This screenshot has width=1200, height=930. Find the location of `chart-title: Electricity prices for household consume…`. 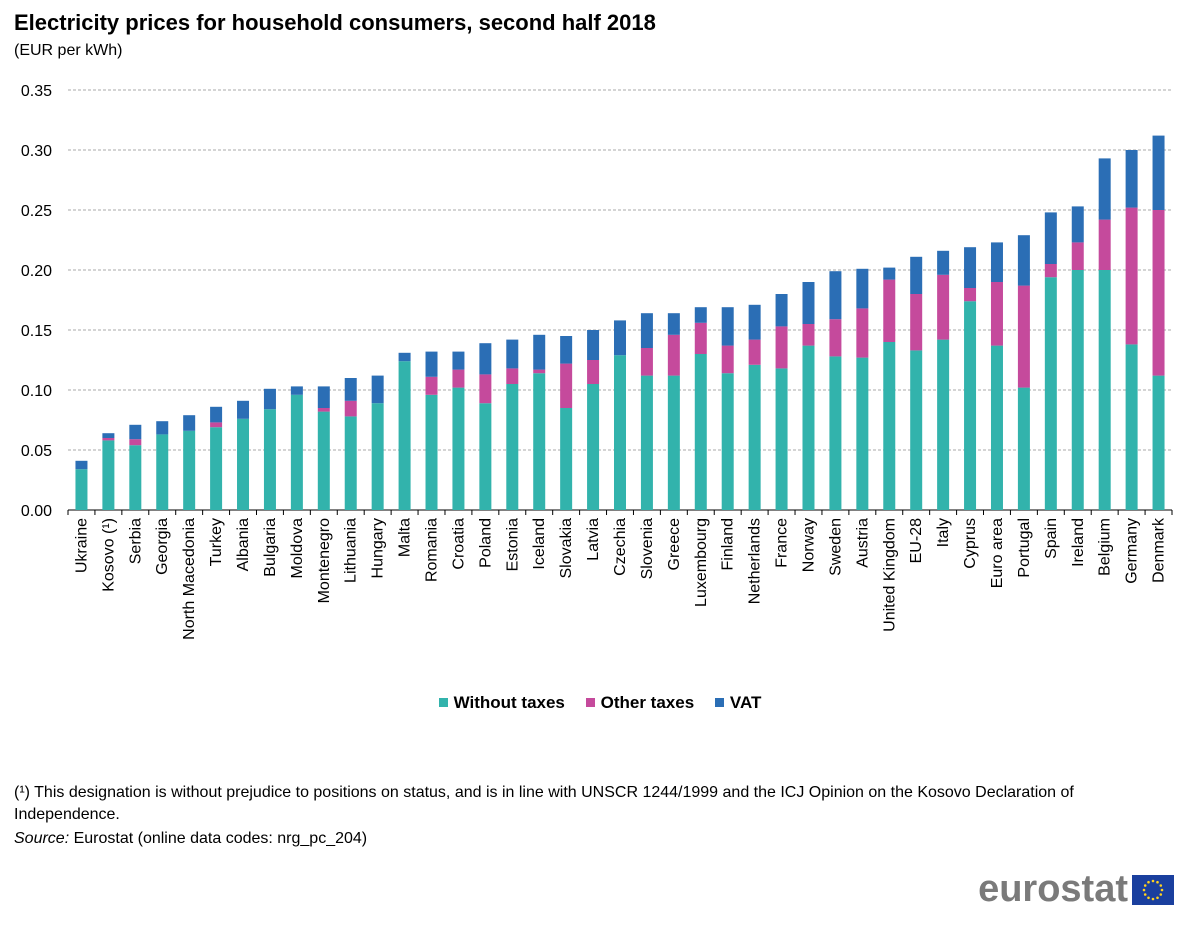

chart-title: Electricity prices for household consume… is located at coordinates (335, 22).